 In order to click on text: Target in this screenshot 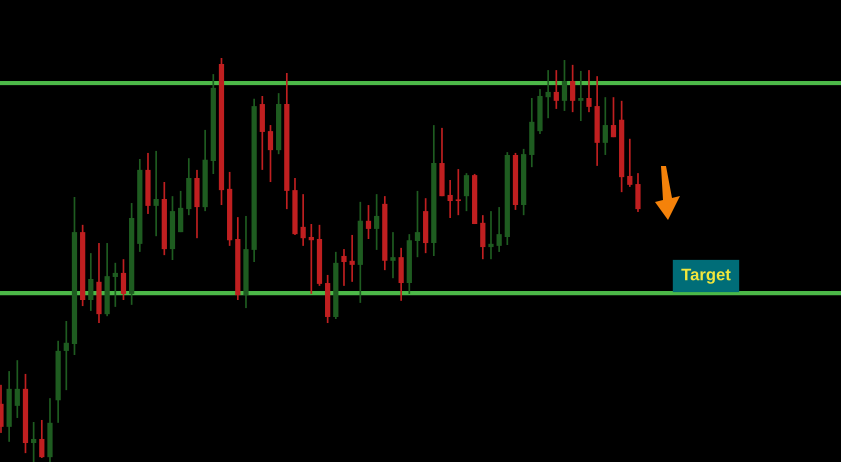, I will do `click(706, 276)`.